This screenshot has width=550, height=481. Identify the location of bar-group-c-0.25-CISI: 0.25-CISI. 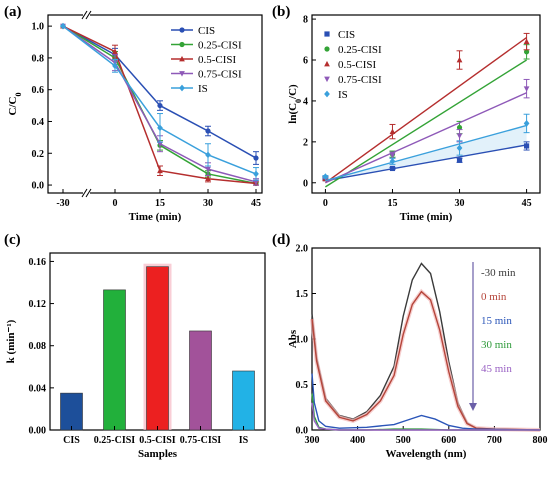
(115, 367).